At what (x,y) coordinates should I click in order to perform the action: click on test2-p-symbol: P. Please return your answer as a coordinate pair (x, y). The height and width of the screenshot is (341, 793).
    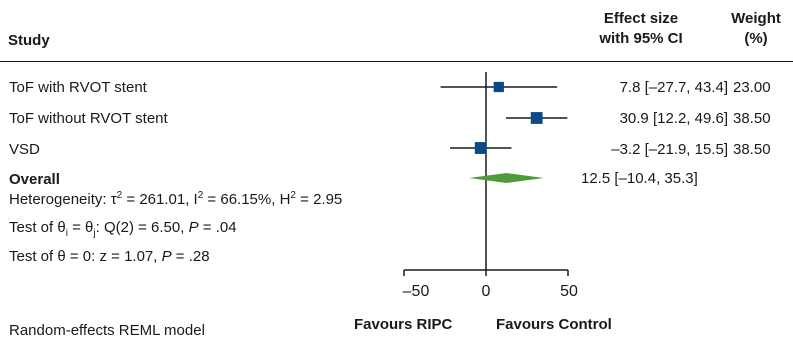
    Looking at the image, I should click on (166, 256).